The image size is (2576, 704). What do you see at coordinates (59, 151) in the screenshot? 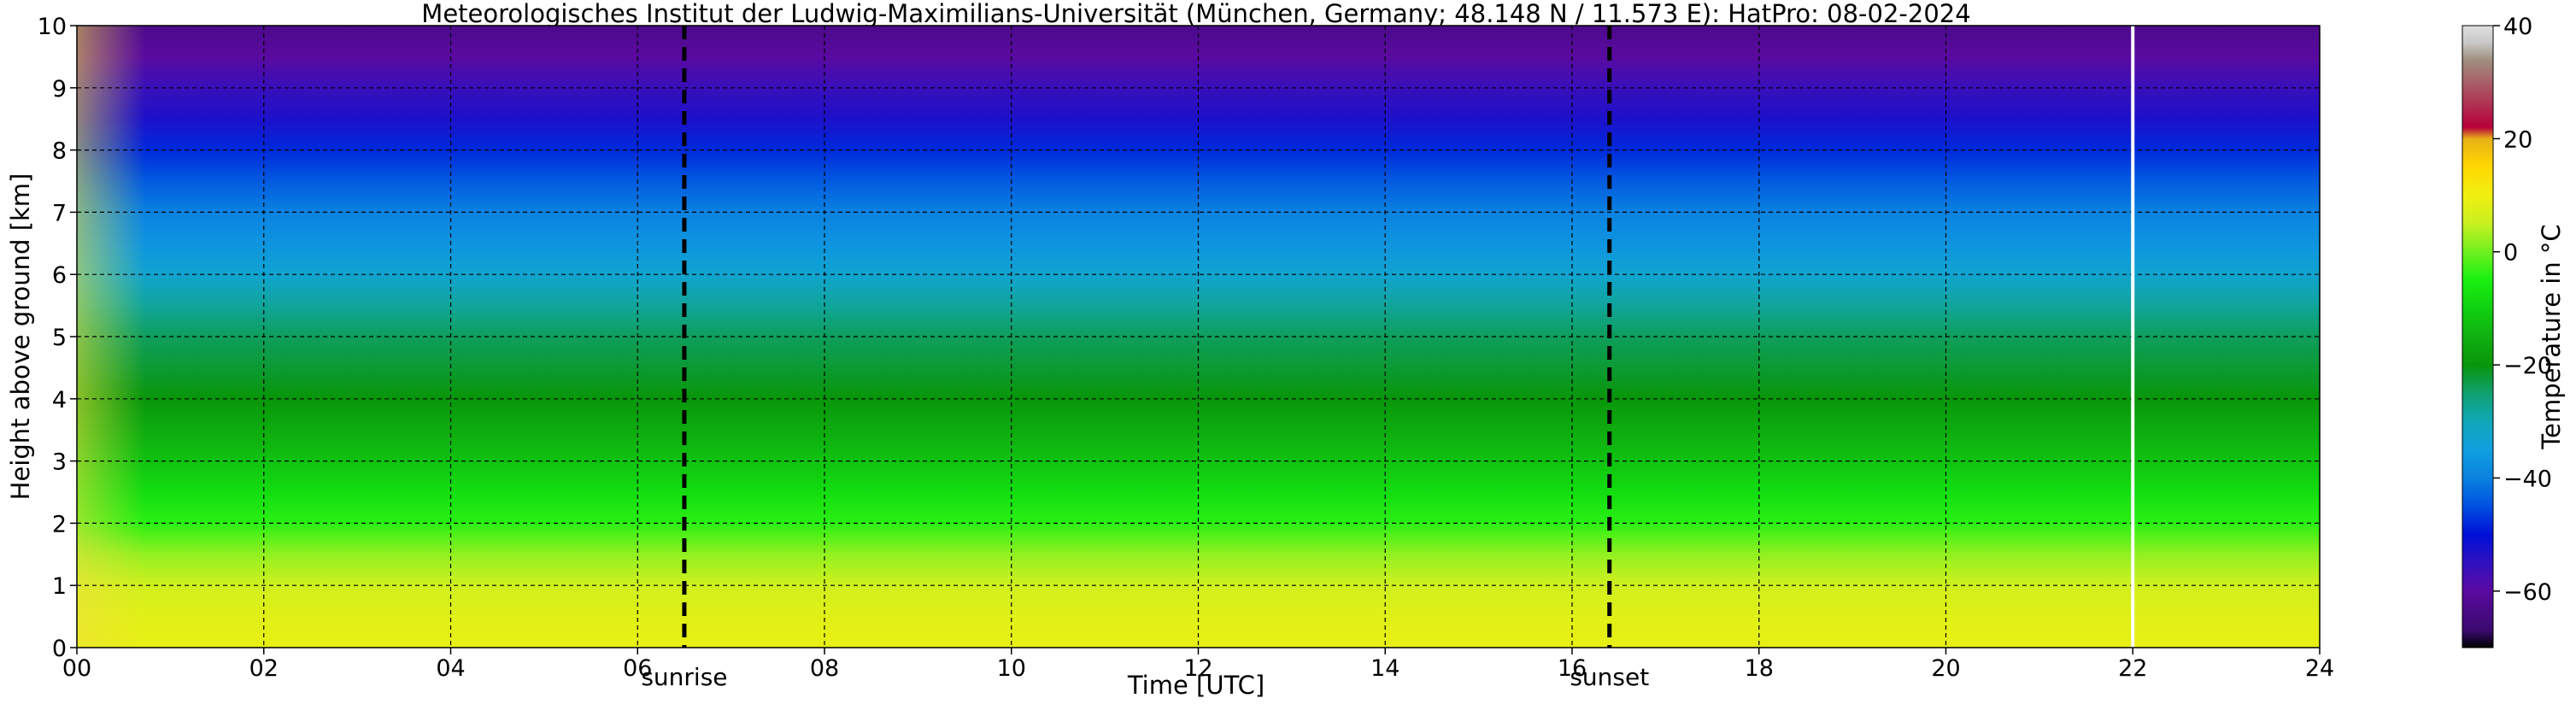
I see `y-tick-label: 8` at bounding box center [59, 151].